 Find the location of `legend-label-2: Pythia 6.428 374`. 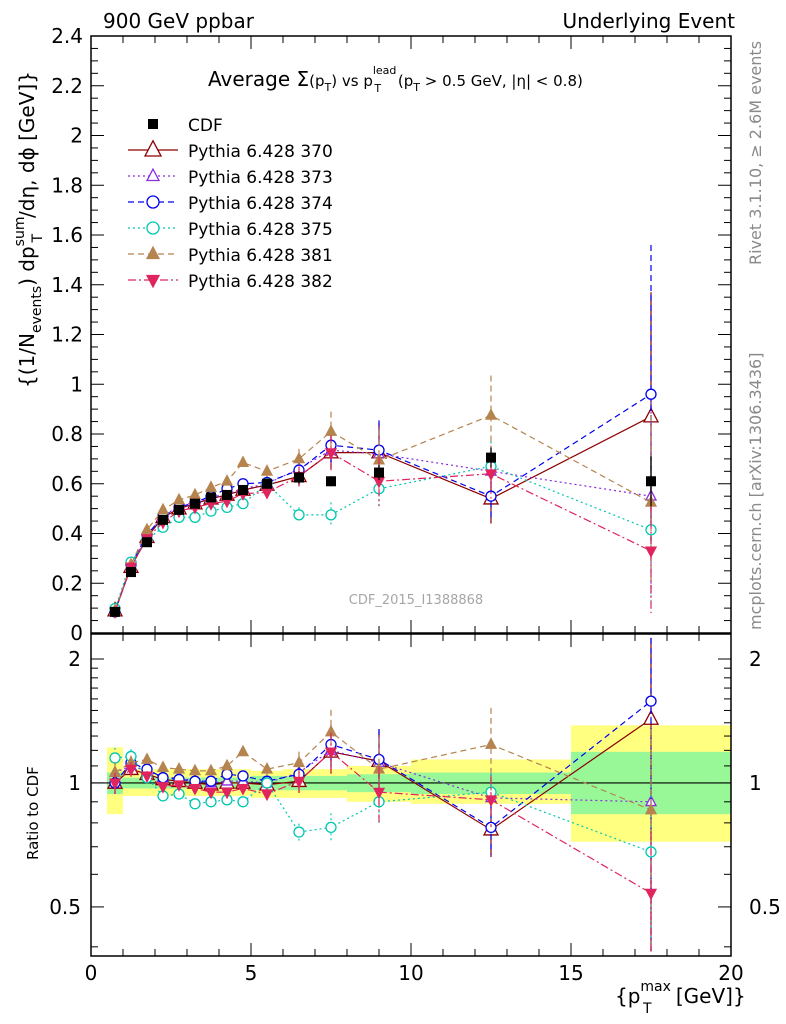

legend-label-2: Pythia 6.428 374 is located at coordinates (260, 204).